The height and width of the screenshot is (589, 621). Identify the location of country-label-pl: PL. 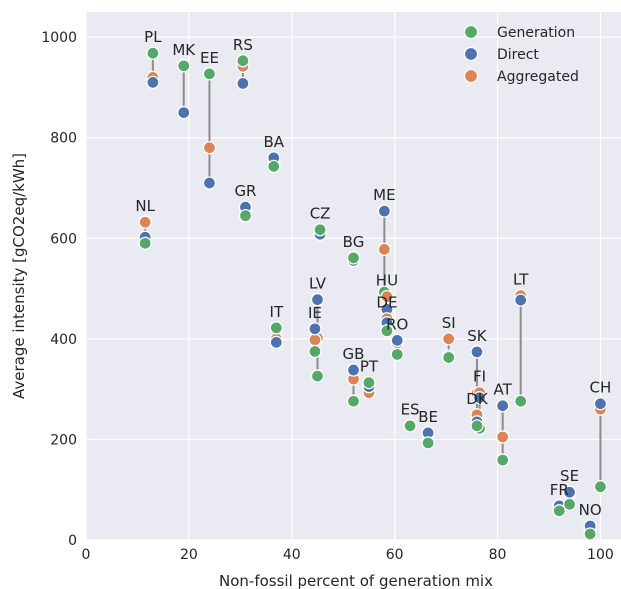
(153, 37).